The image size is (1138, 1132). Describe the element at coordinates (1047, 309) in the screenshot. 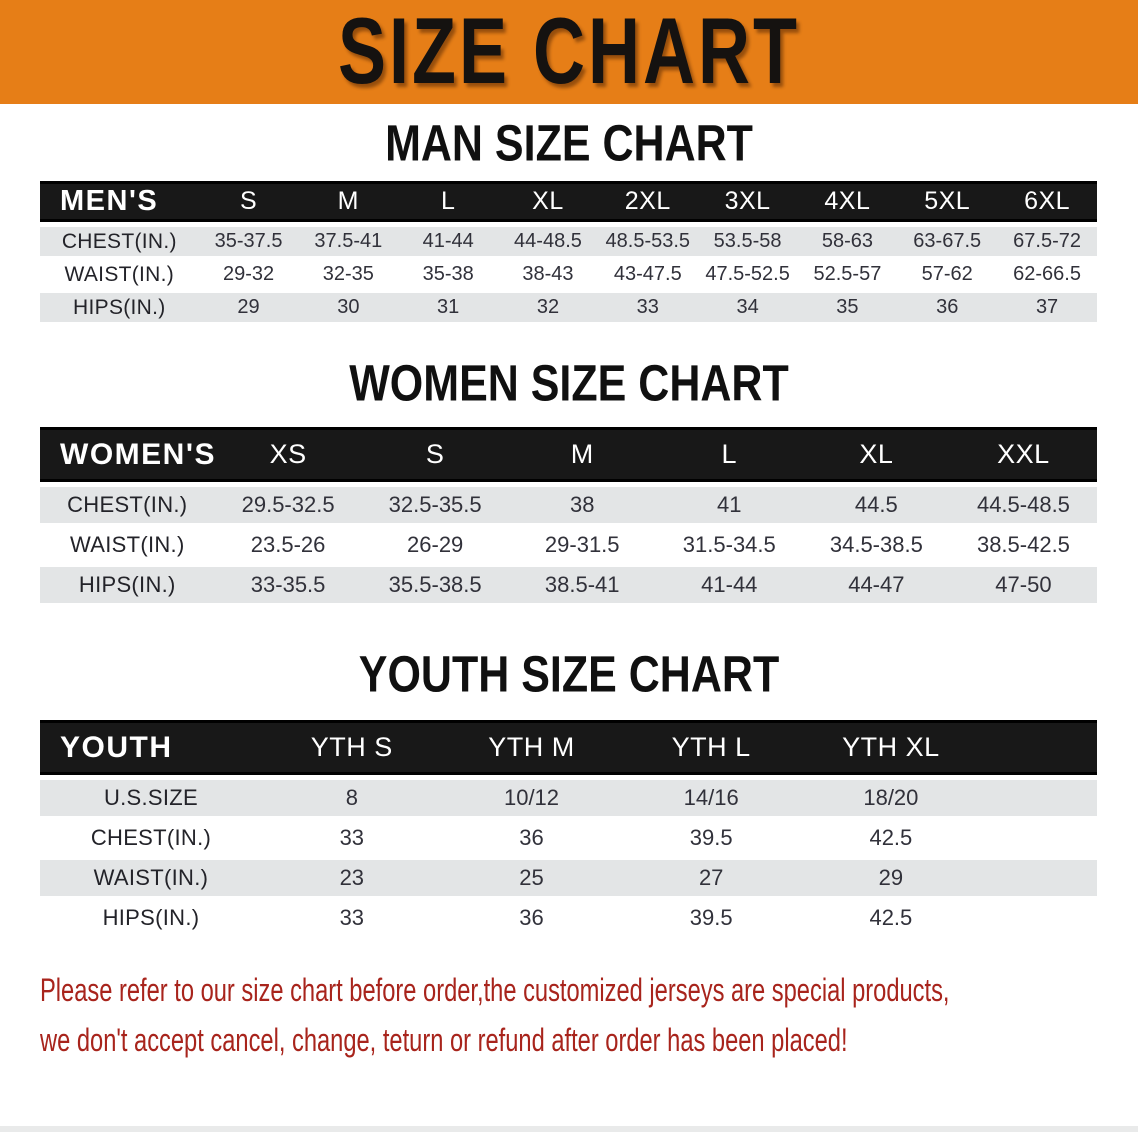

I see `cell-value: 37` at that location.